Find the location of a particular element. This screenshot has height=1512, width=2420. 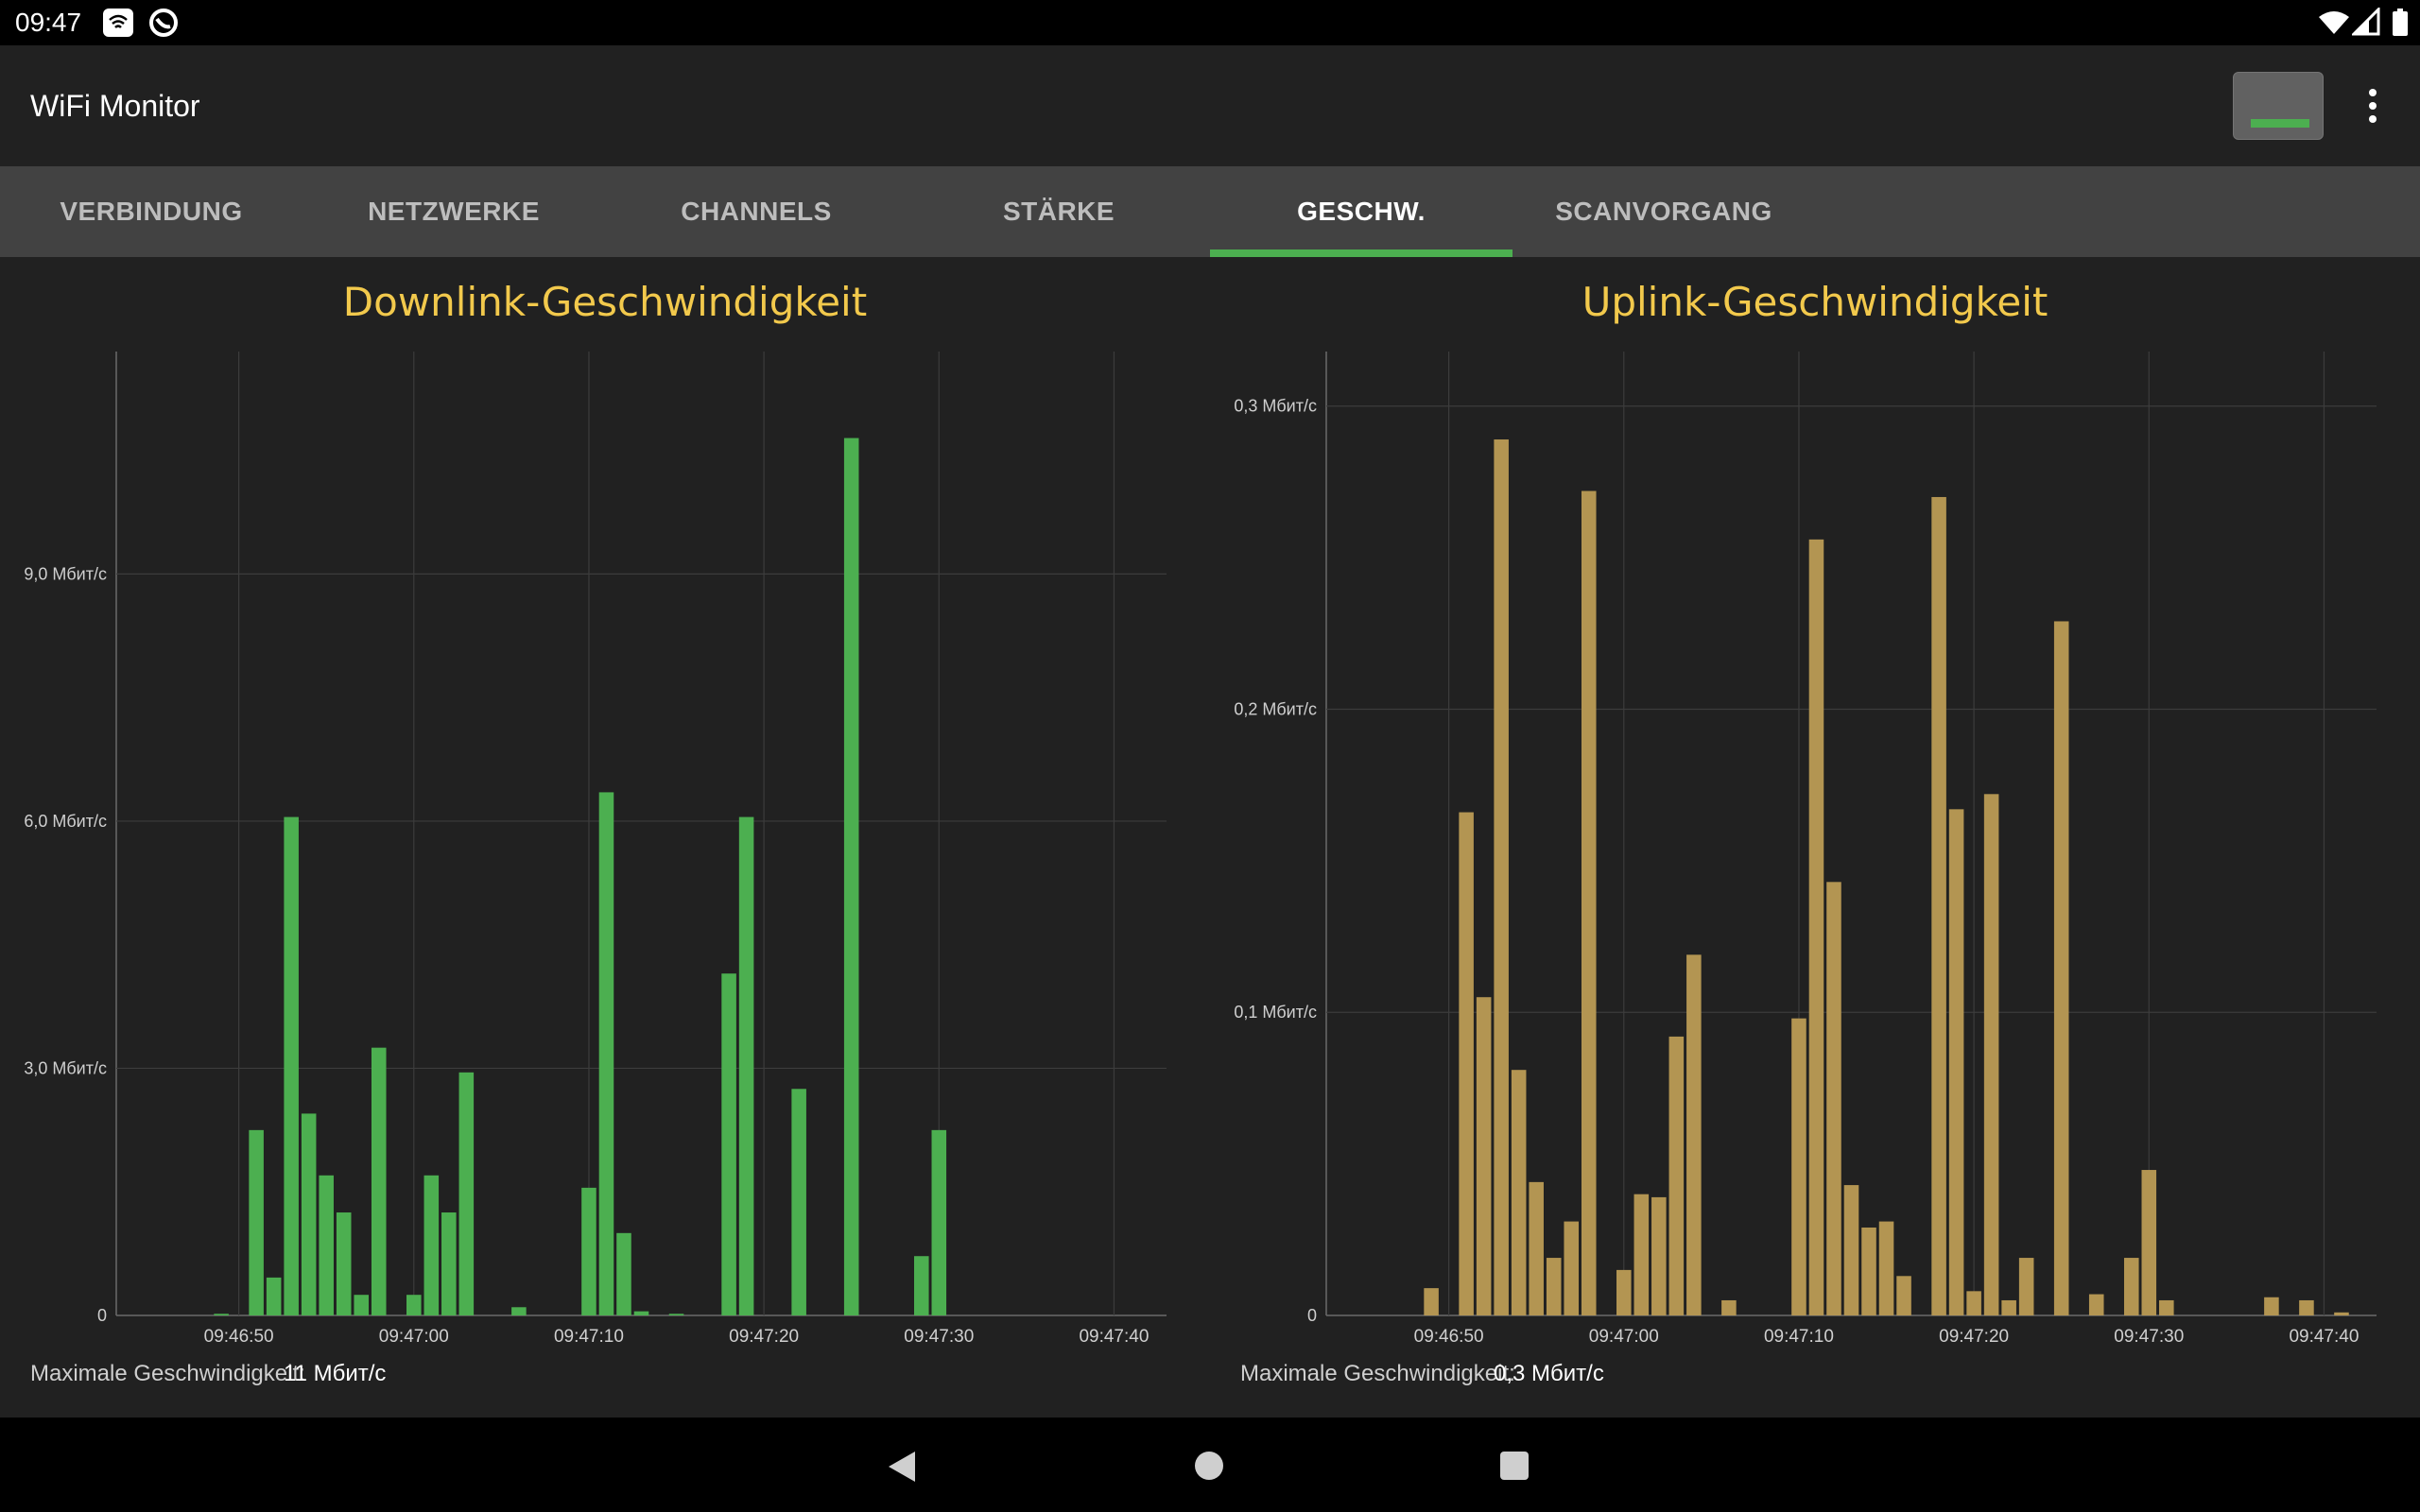

uplink-x-tick-label: 09:47:20 is located at coordinates (1974, 1337).